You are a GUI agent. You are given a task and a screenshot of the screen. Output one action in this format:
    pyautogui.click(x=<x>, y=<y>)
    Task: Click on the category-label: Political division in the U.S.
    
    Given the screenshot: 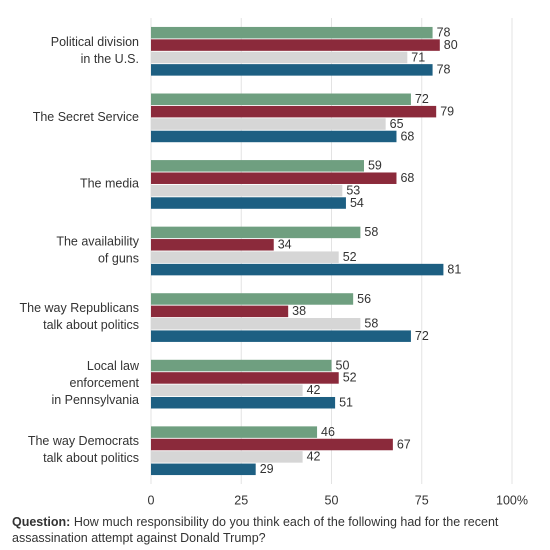 What is the action you would take?
    pyautogui.click(x=95, y=50)
    